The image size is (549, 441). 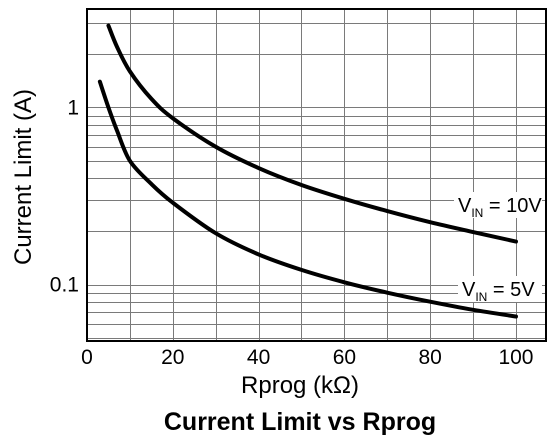 I want to click on y-axis-title: Current Limit (A), so click(x=23, y=177).